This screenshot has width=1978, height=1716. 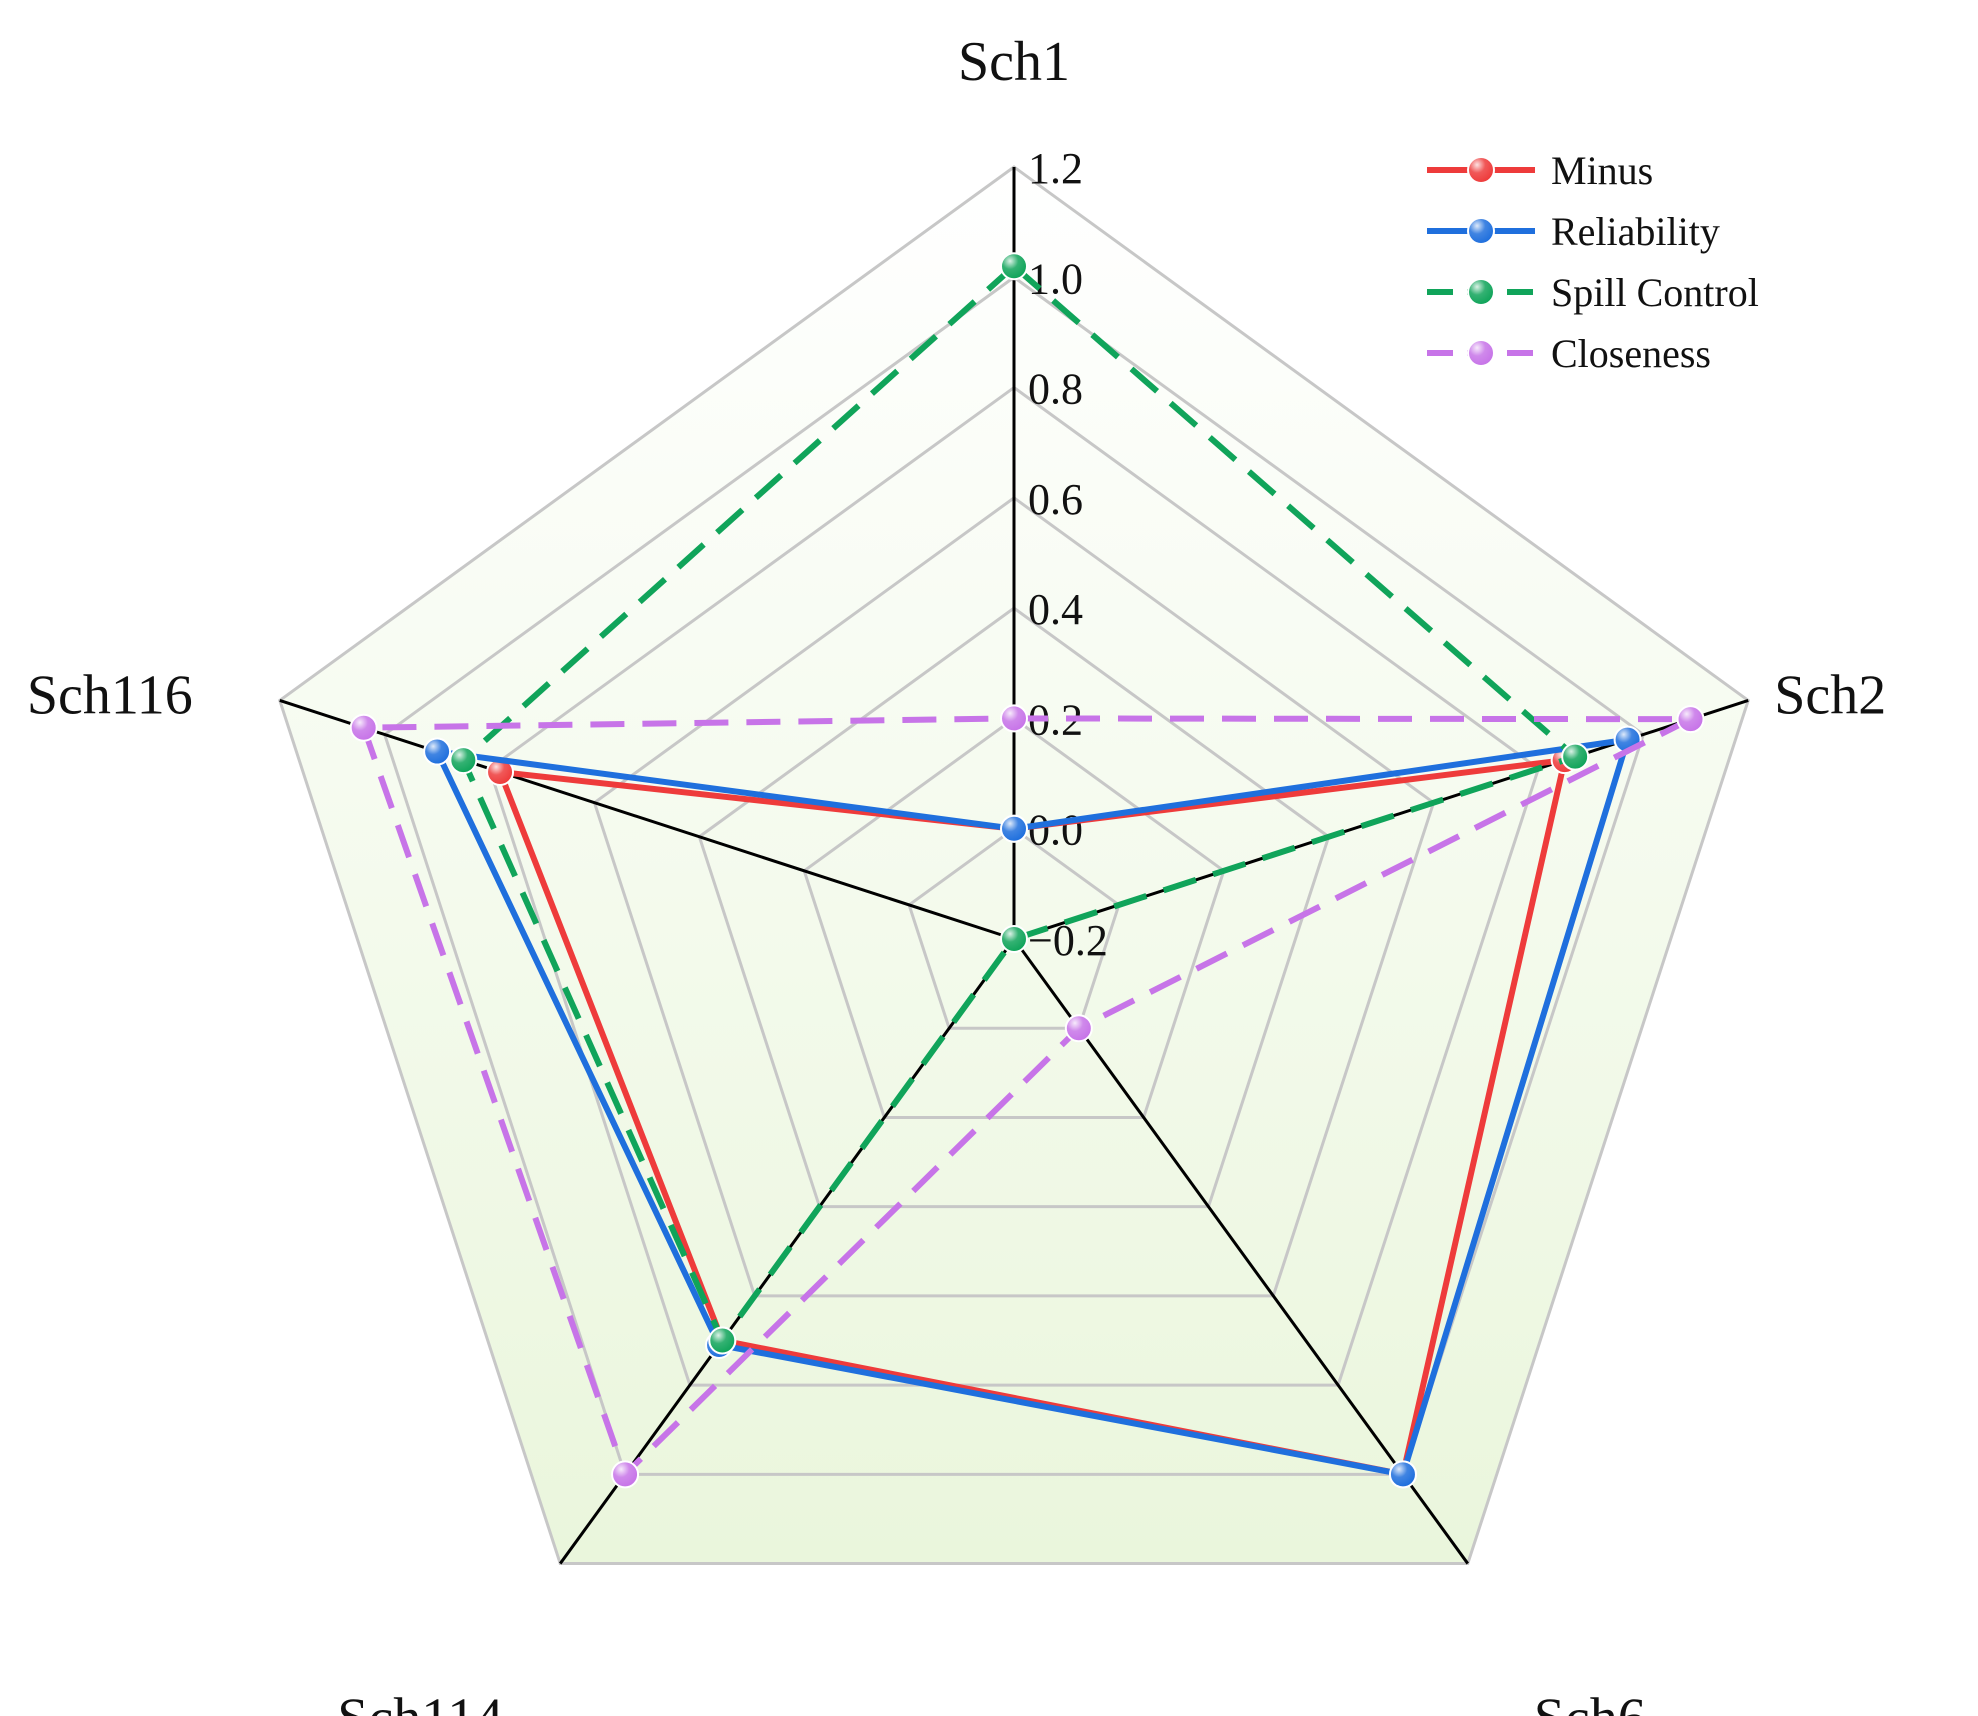 What do you see at coordinates (1602, 170) in the screenshot?
I see `legend-label: Minus` at bounding box center [1602, 170].